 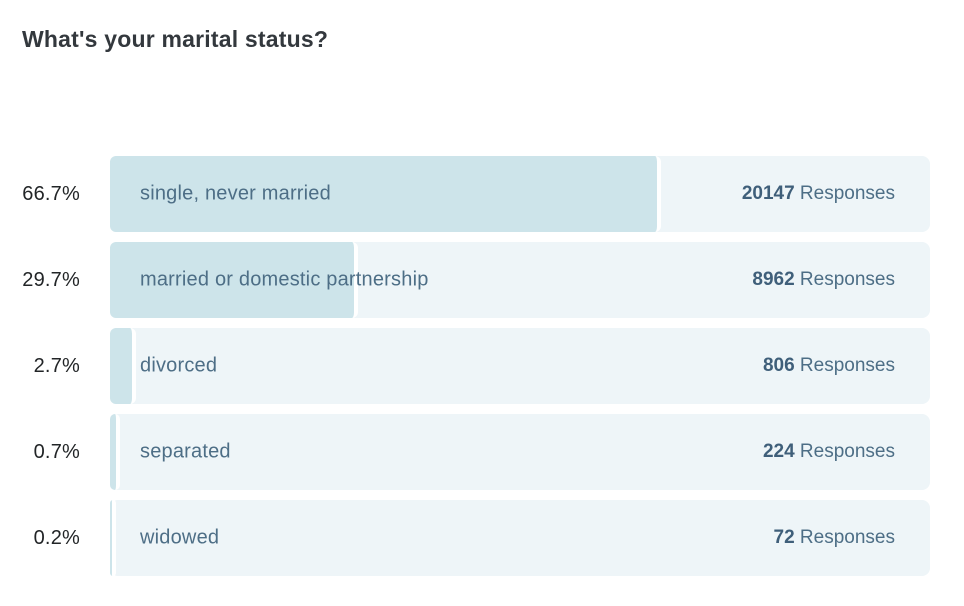 What do you see at coordinates (778, 451) in the screenshot?
I see `responses-count: 224` at bounding box center [778, 451].